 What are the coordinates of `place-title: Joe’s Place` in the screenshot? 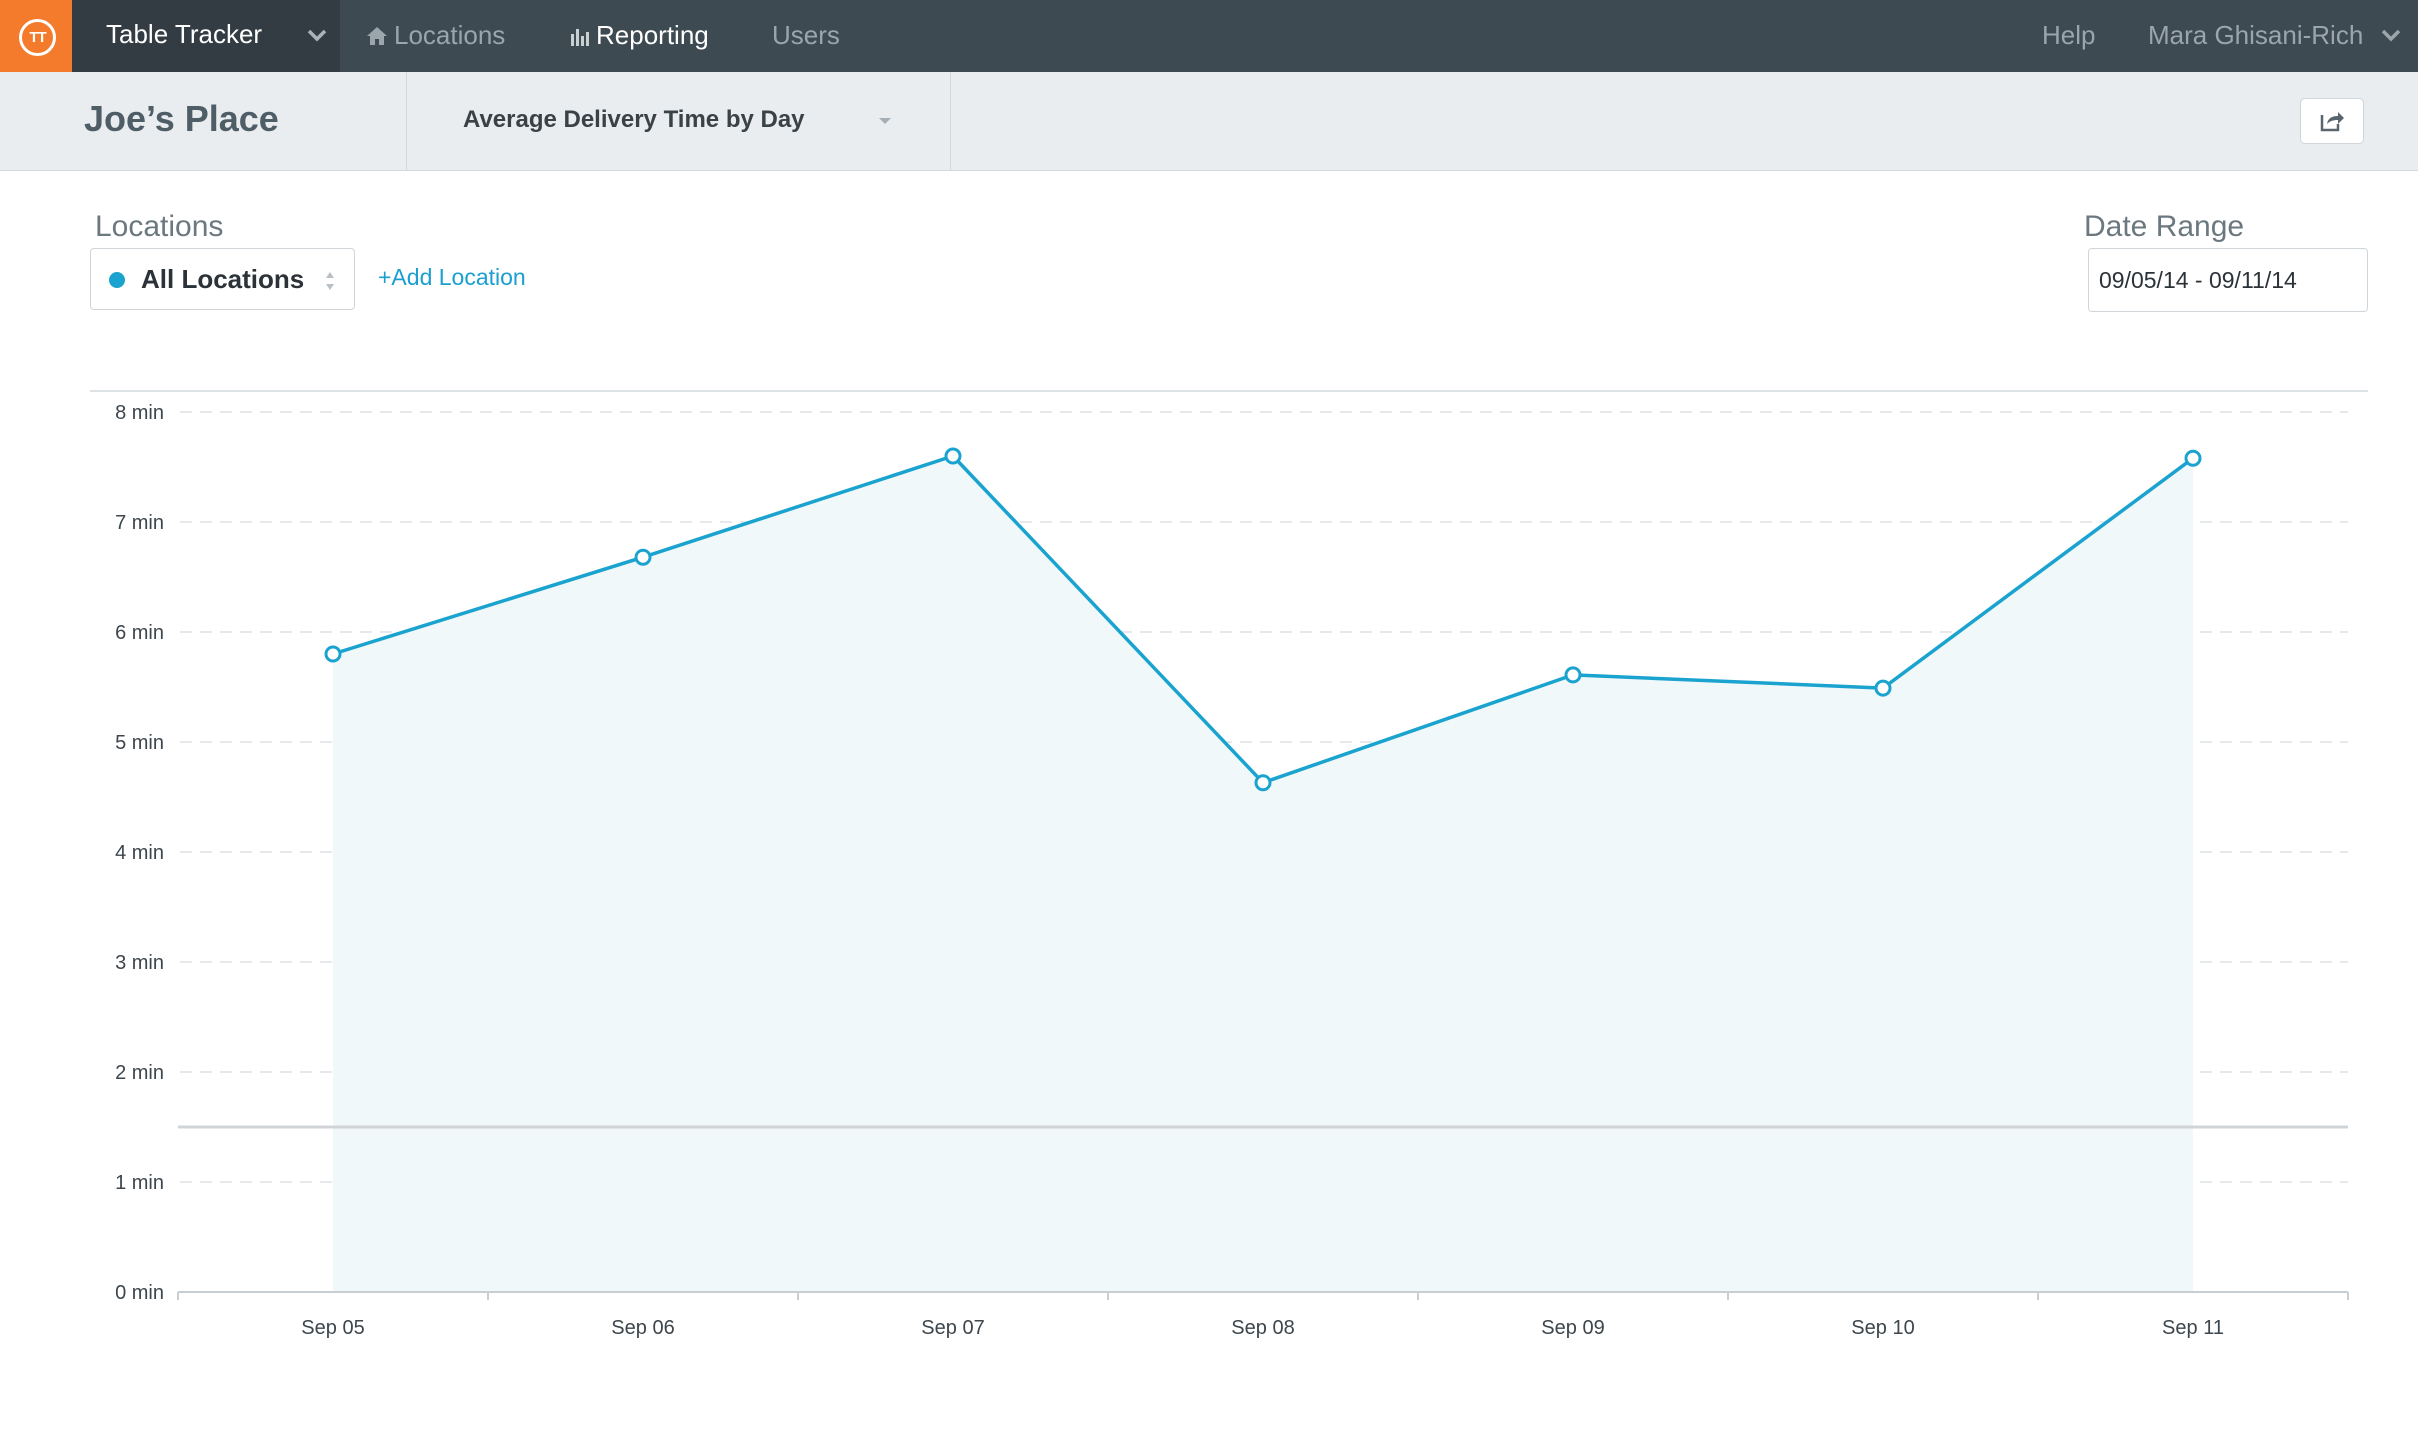 It's located at (181, 118).